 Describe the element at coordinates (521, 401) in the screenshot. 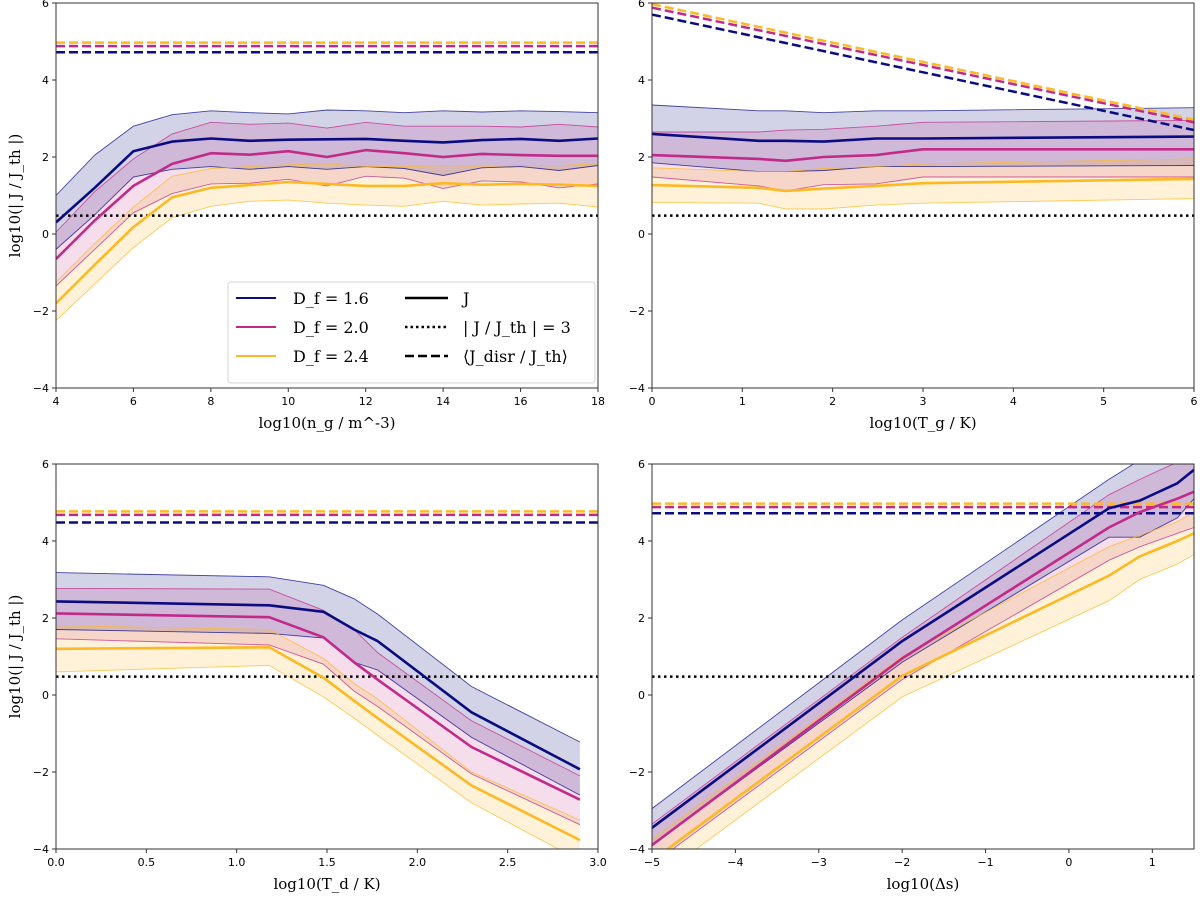

I see `x-tick-label: 16` at that location.